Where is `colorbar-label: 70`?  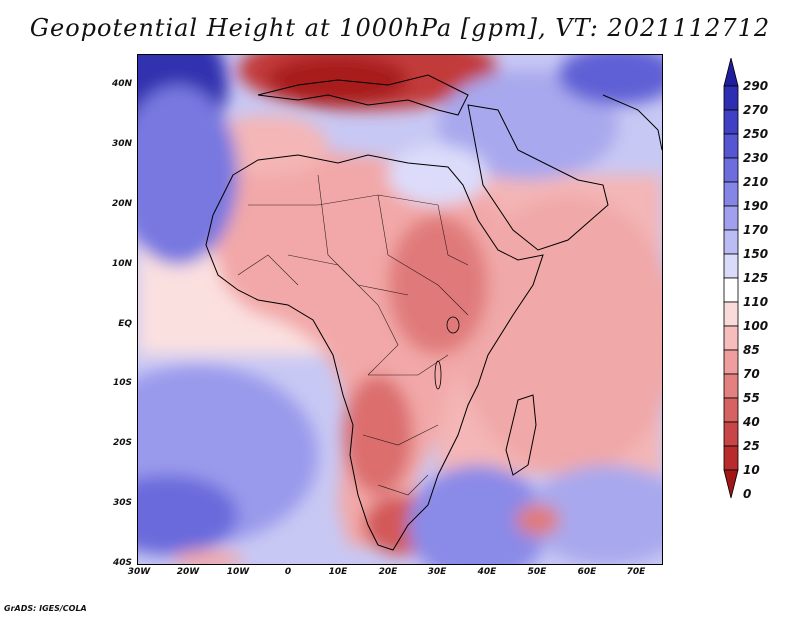 colorbar-label: 70 is located at coordinates (751, 374).